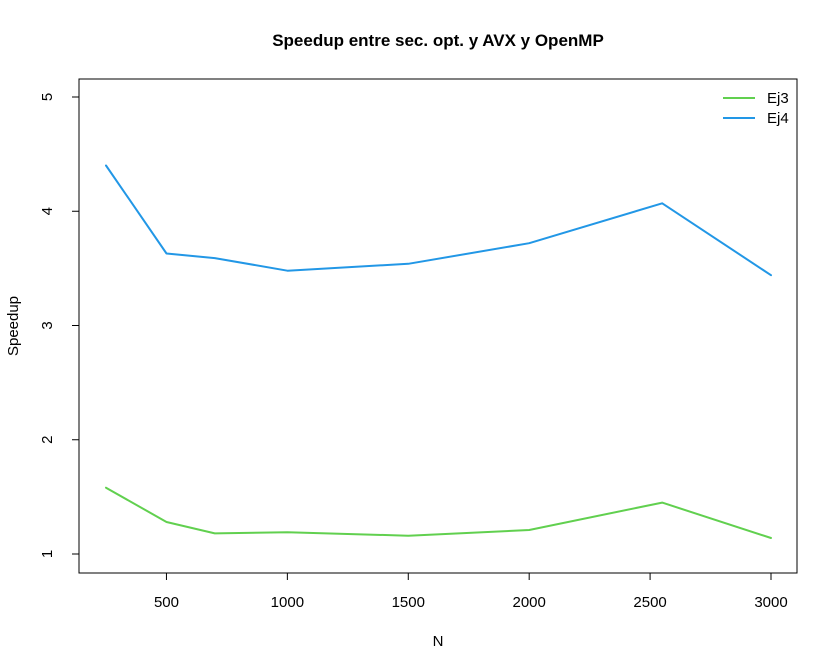 The image size is (838, 671). Describe the element at coordinates (778, 98) in the screenshot. I see `legend-label-ej3: Ej3` at that location.